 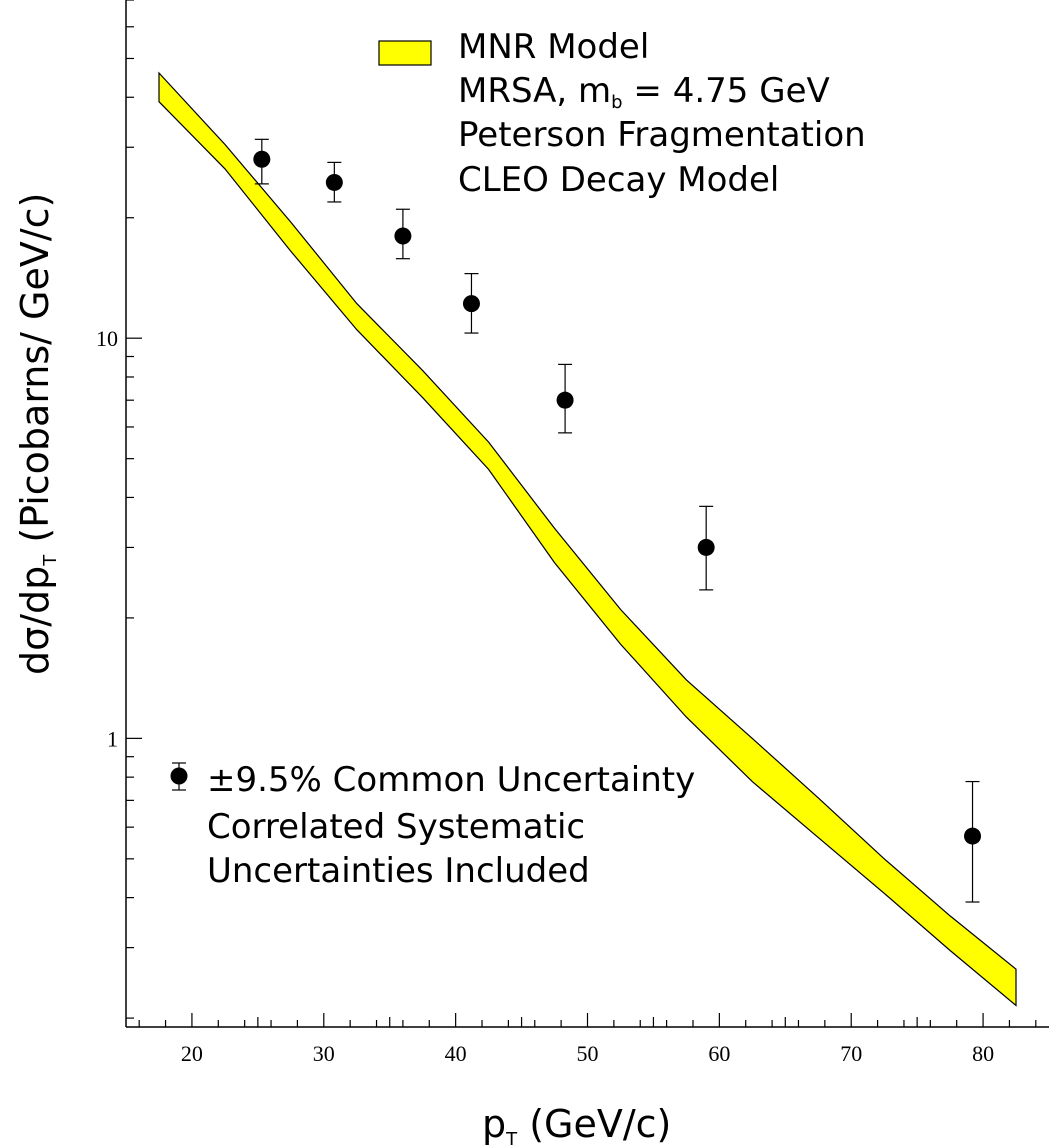 I want to click on x-axis-title-subscript: T, so click(x=511, y=1138).